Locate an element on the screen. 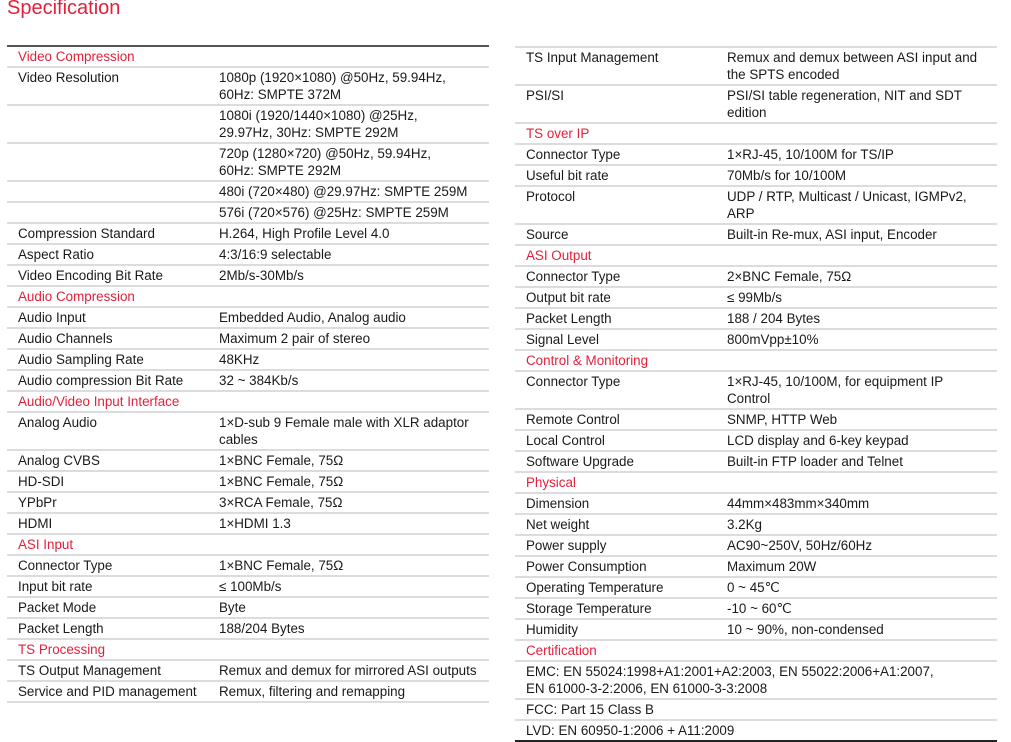  spec-label: Output bit rate is located at coordinates (568, 297).